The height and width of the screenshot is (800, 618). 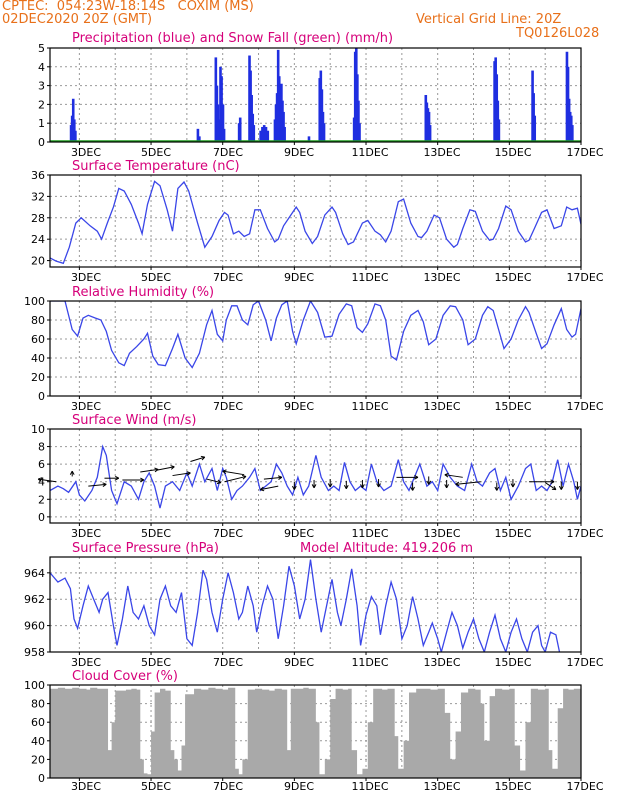 What do you see at coordinates (38, 239) in the screenshot?
I see `y-tick-label: 24` at bounding box center [38, 239].